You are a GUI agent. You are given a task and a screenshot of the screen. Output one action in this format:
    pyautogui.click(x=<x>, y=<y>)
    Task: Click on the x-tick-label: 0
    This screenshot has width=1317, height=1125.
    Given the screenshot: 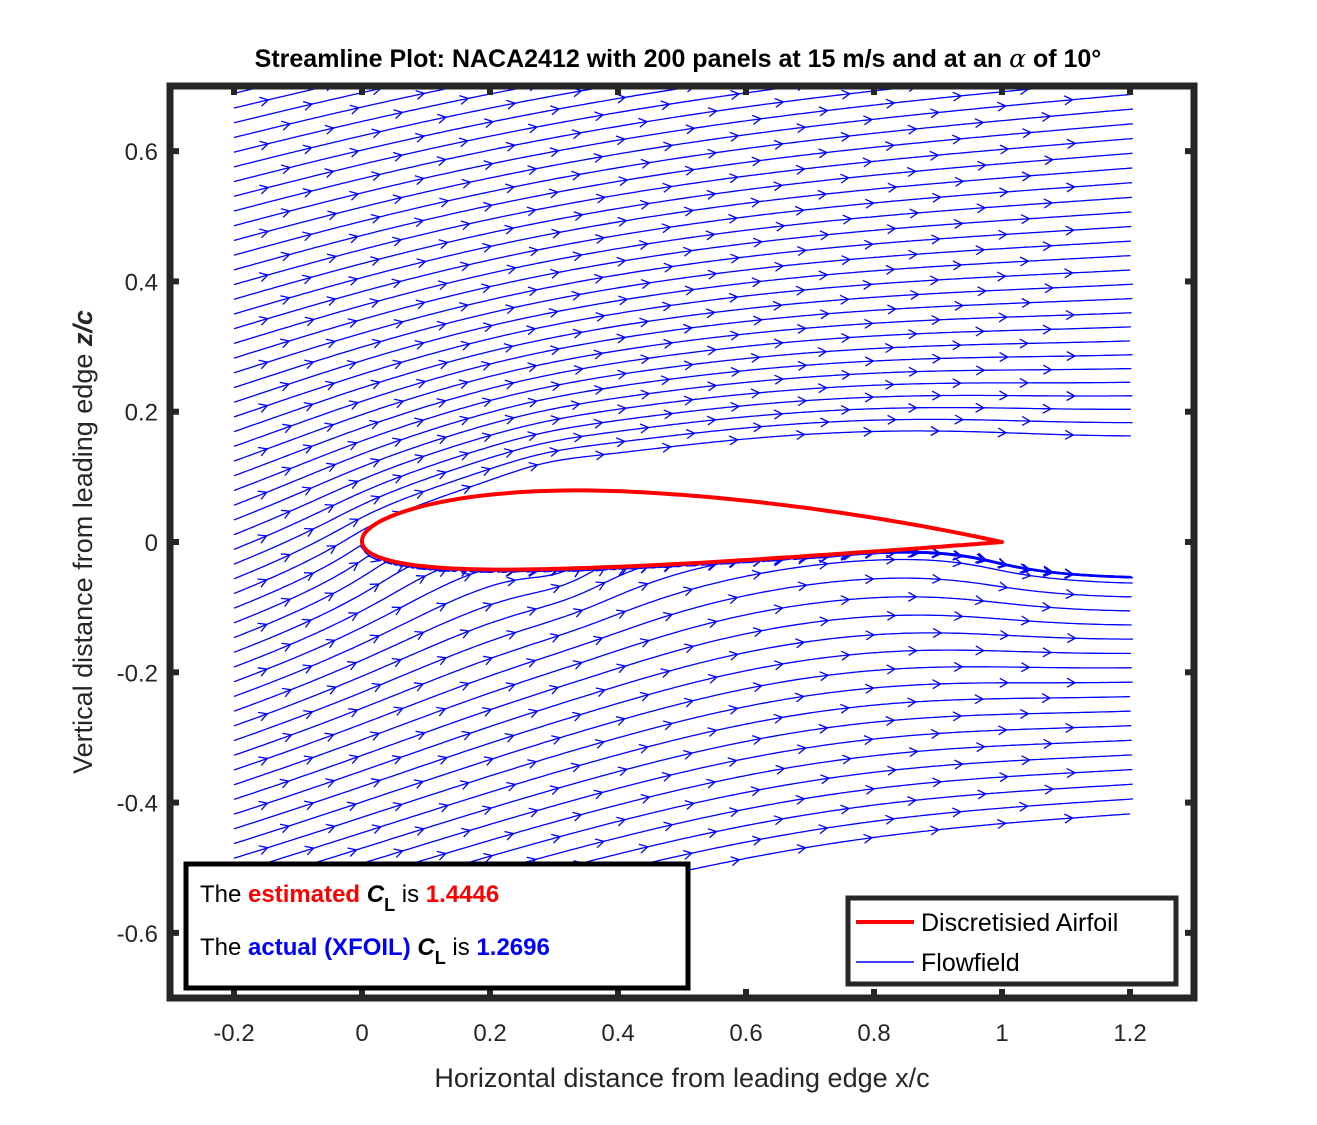 What is the action you would take?
    pyautogui.click(x=361, y=1033)
    